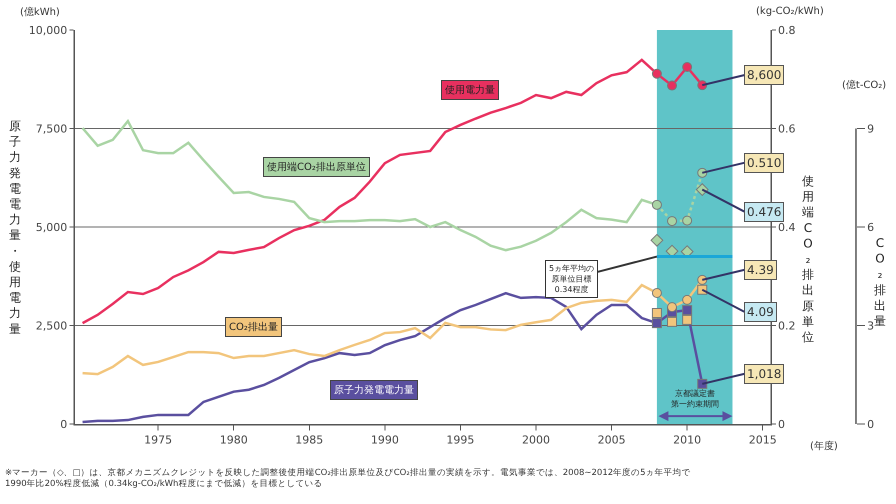  Describe the element at coordinates (870, 129) in the screenshot. I see `y3-tick-label: 9` at that location.